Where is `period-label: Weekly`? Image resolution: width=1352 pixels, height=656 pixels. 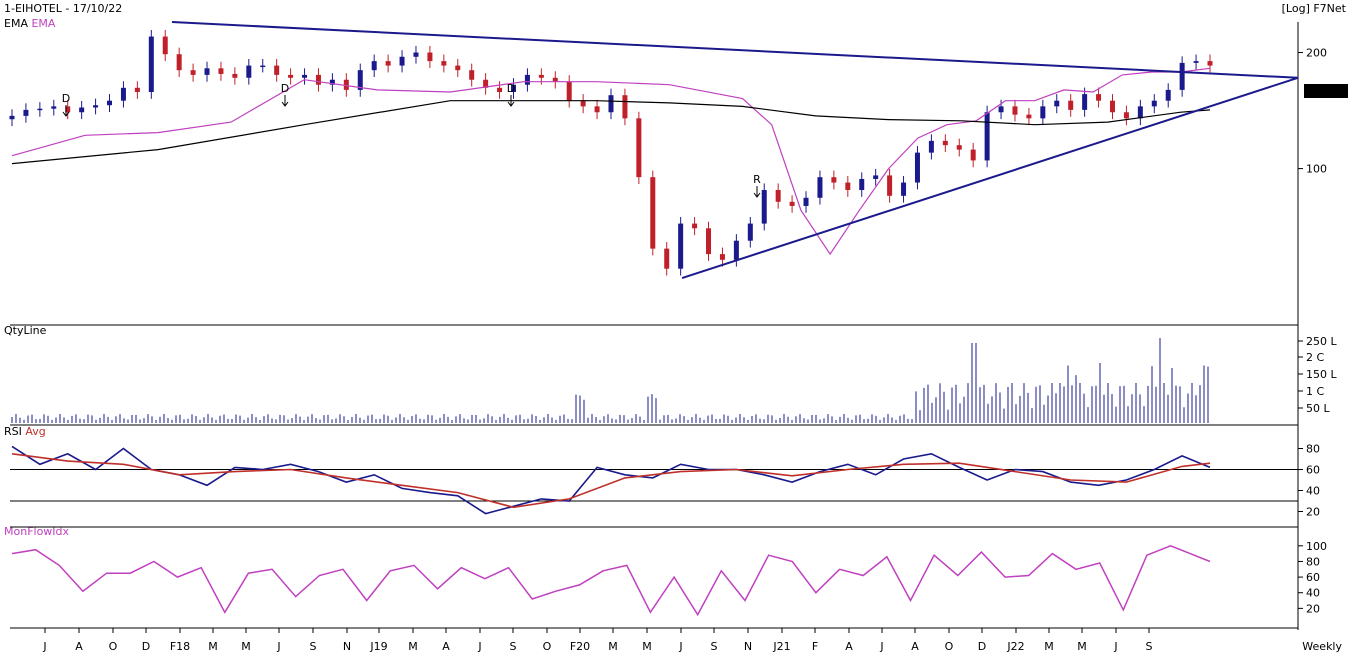 period-label: Weekly is located at coordinates (1322, 646).